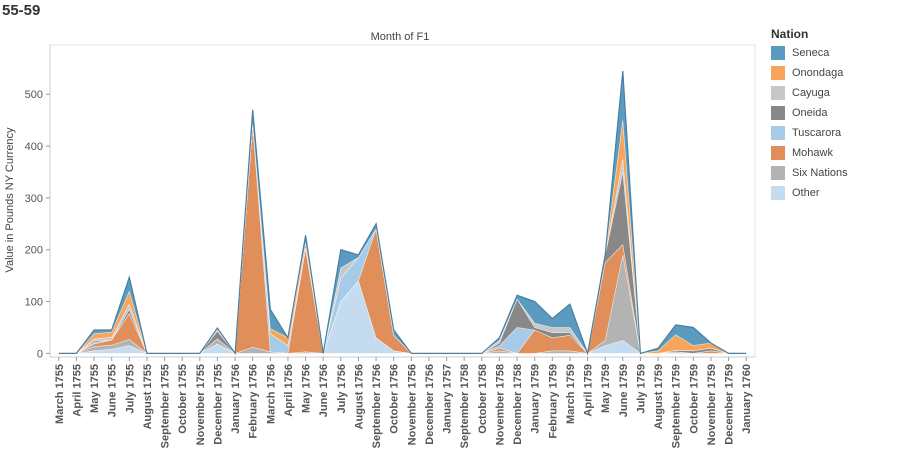 The image size is (910, 458). Describe the element at coordinates (324, 390) in the screenshot. I see `x-tick-label: June 1756` at that location.